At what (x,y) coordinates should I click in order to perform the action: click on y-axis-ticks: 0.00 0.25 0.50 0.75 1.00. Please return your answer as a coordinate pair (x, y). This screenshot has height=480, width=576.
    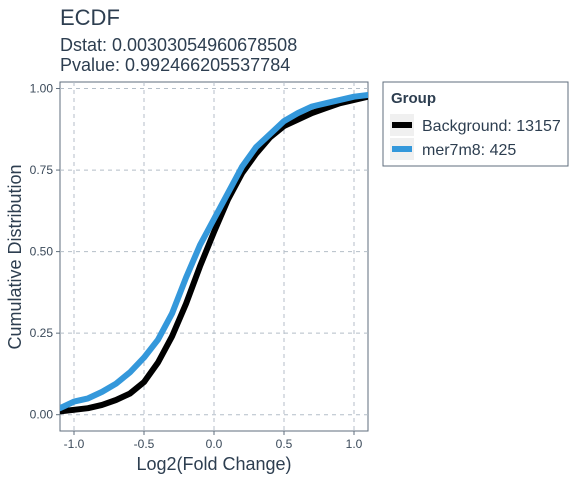
    Looking at the image, I should click on (45, 252).